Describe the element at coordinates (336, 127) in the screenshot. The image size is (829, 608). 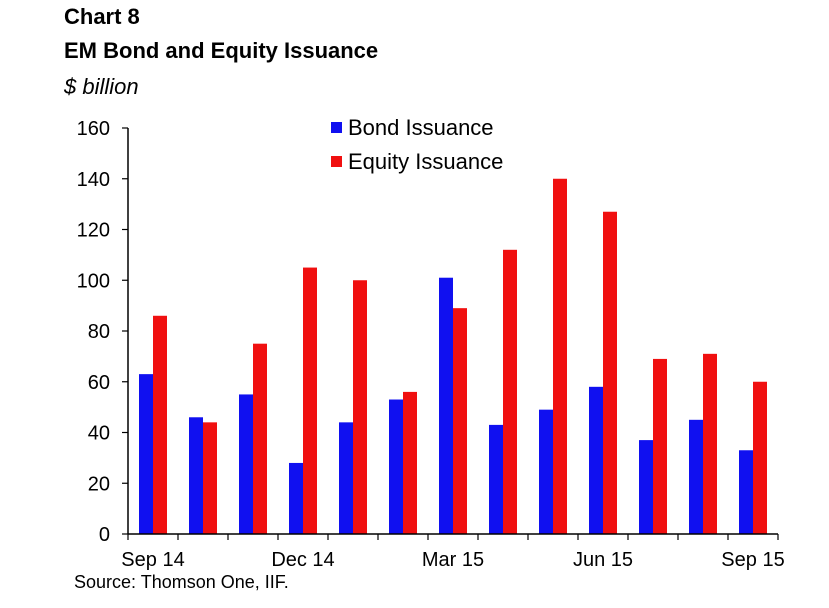
I see `bond-legend-swatch` at that location.